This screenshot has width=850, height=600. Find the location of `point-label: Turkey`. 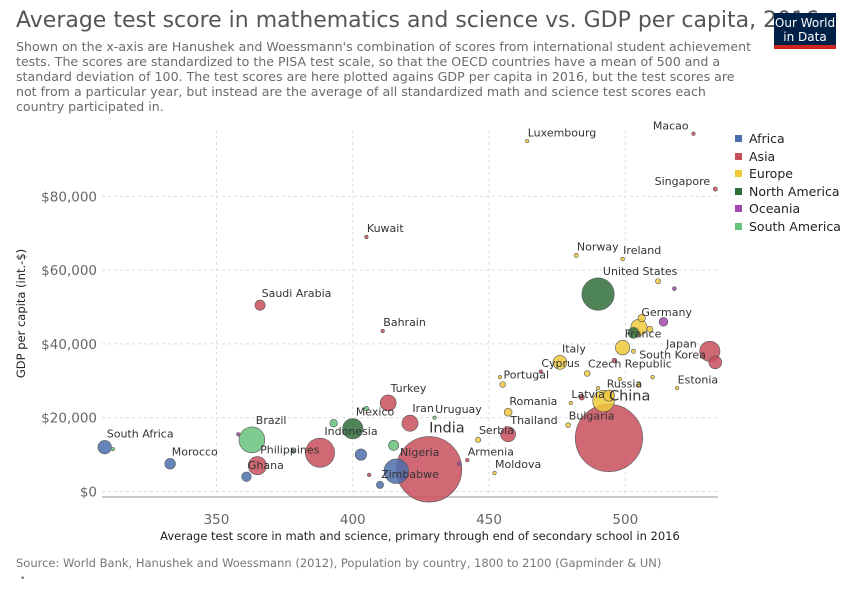

point-label: Turkey is located at coordinates (408, 388).